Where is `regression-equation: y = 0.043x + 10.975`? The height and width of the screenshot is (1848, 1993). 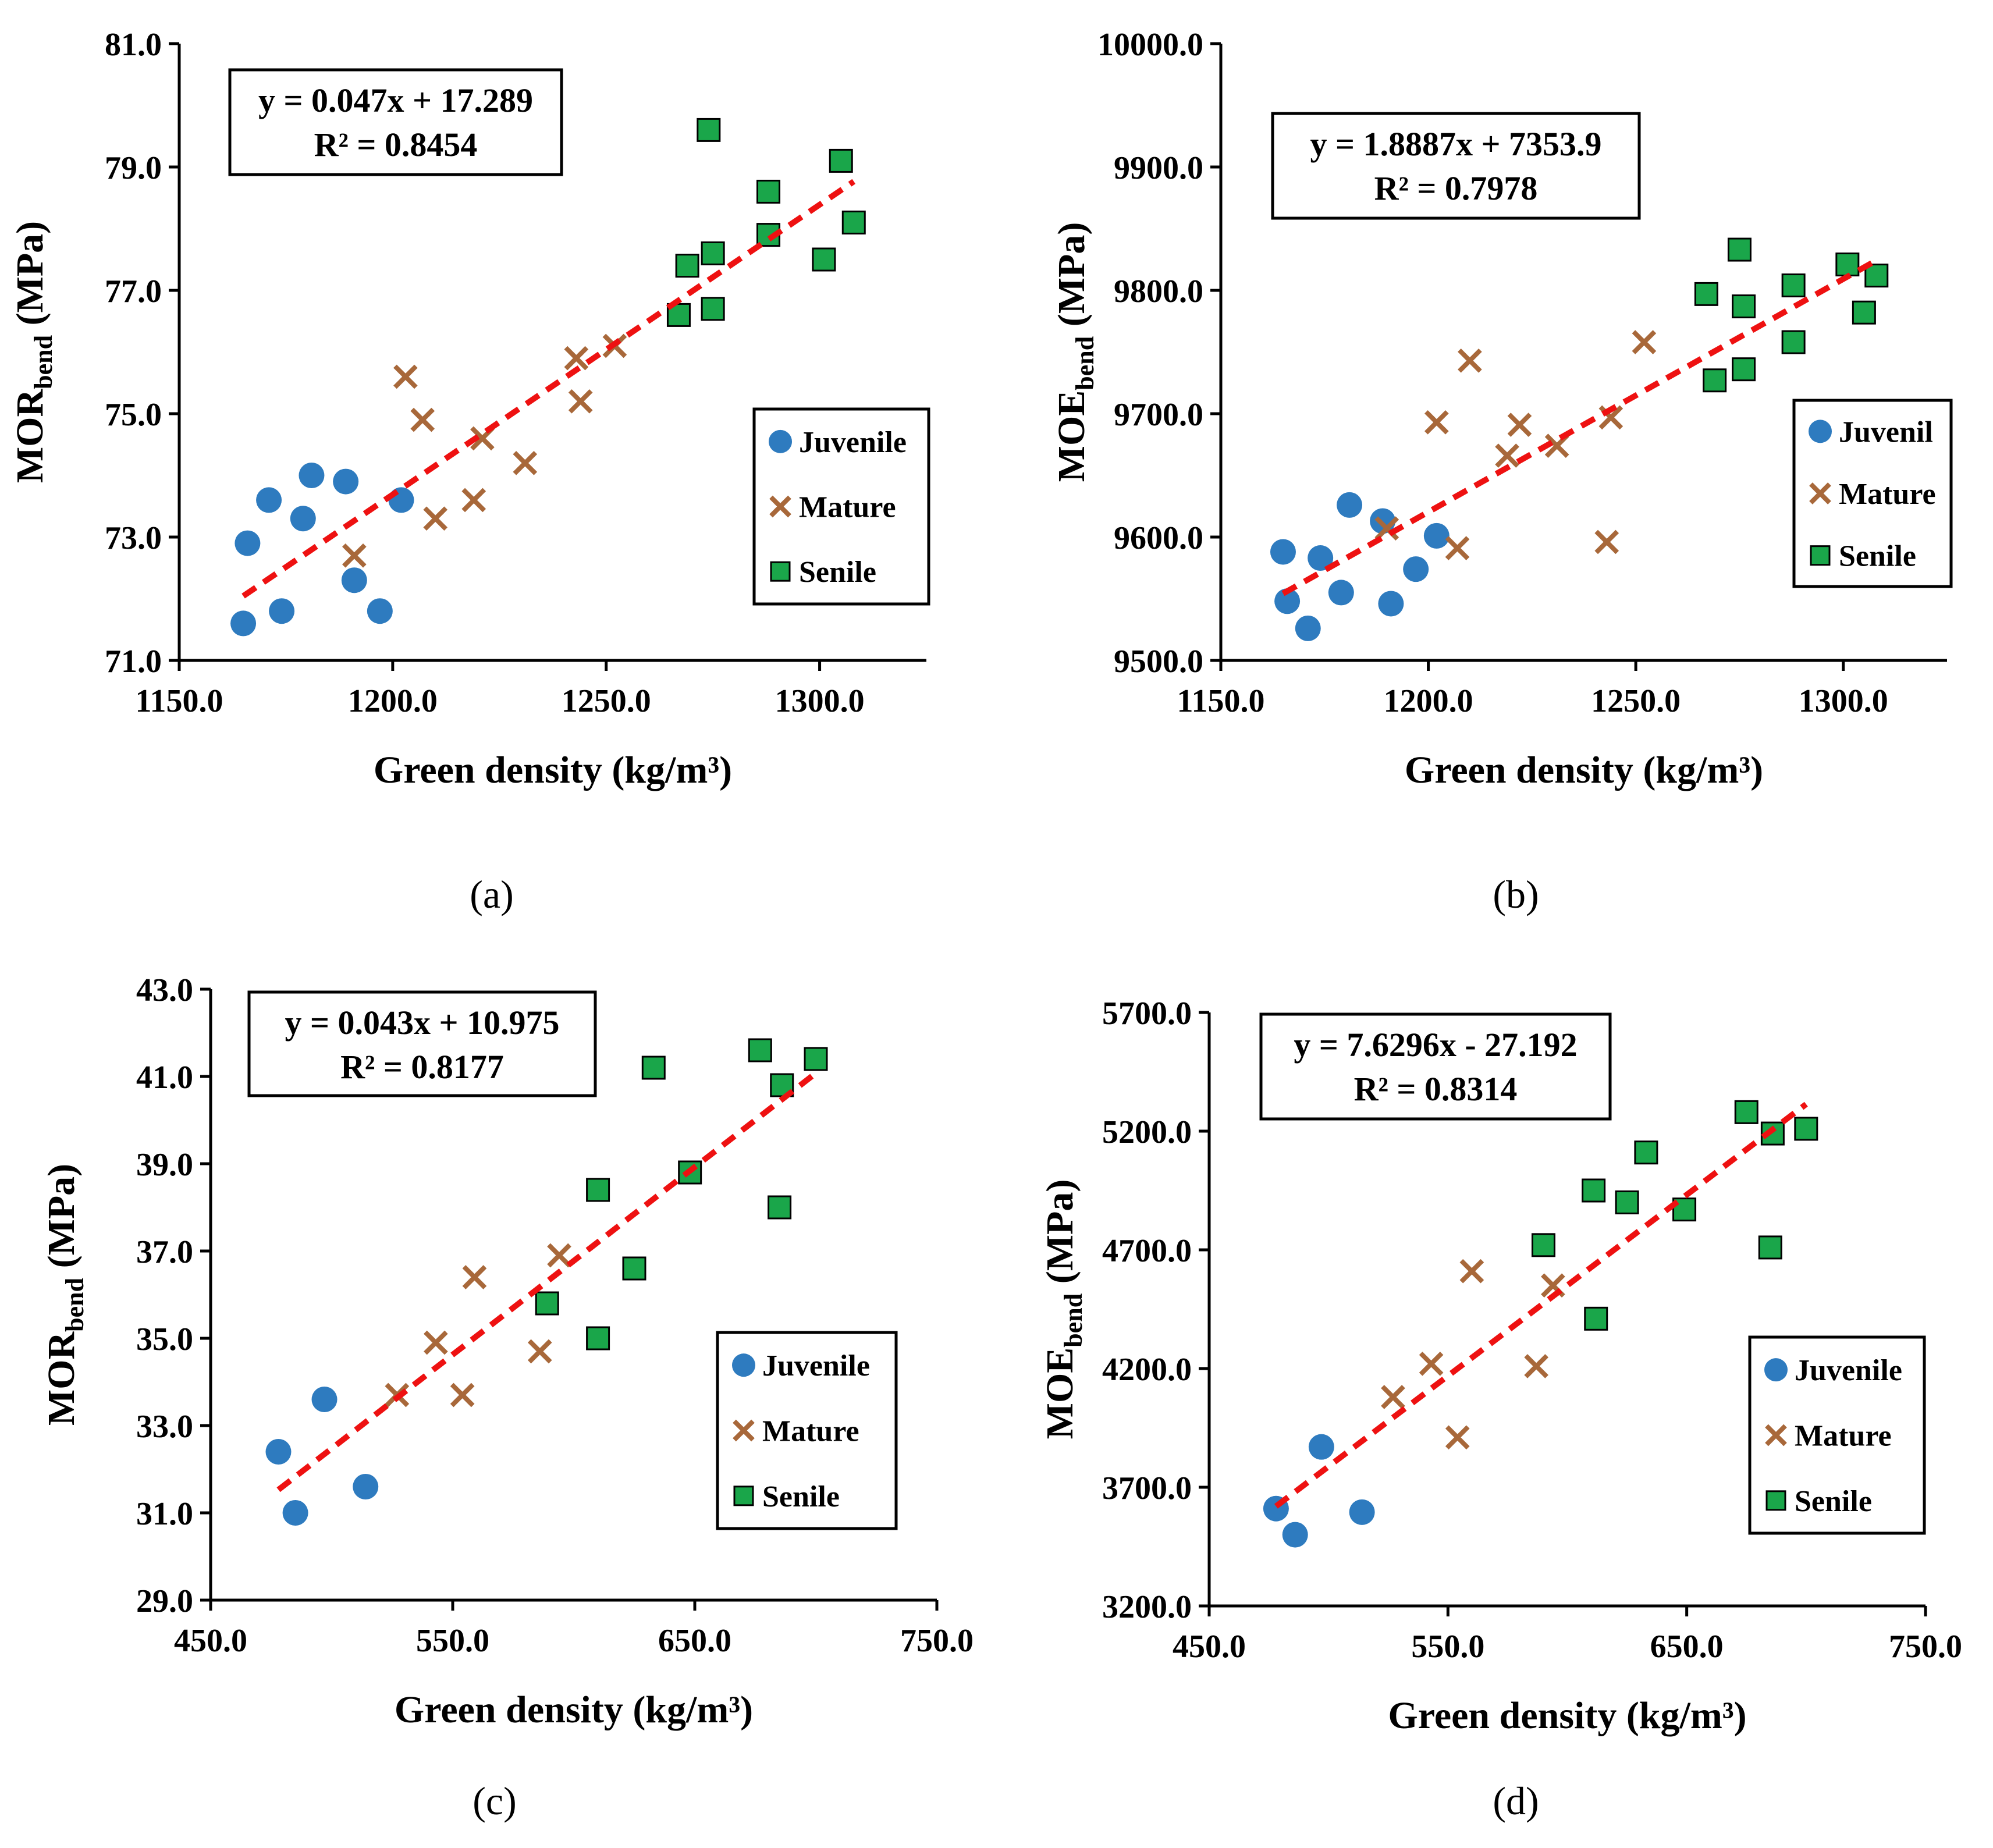
regression-equation: y = 0.043x + 10.975 is located at coordinates (422, 1023).